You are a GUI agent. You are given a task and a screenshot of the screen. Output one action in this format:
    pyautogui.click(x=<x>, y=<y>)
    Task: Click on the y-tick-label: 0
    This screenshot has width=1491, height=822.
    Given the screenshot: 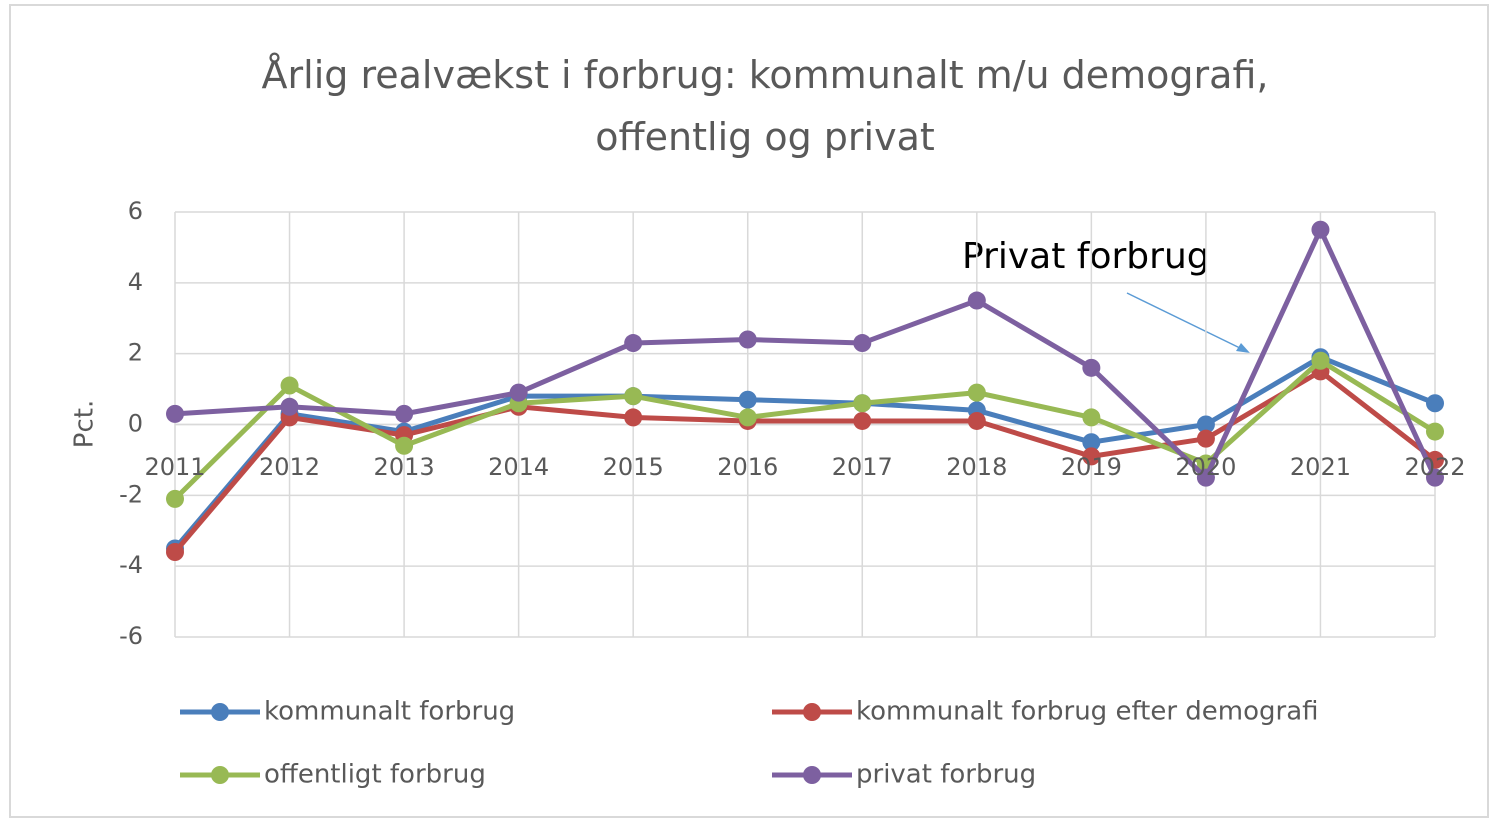 What is the action you would take?
    pyautogui.click(x=135, y=424)
    